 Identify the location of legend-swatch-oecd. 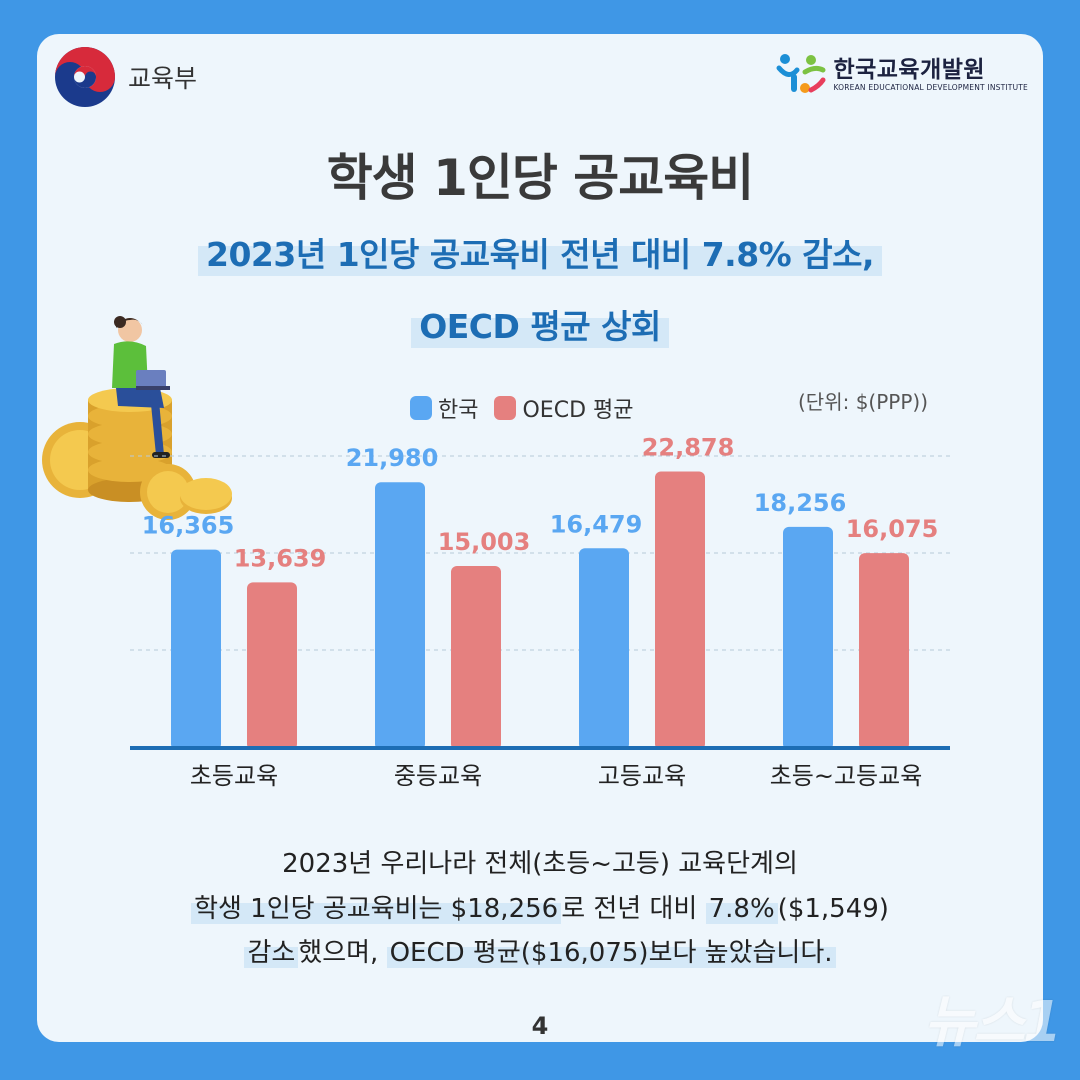
(505, 408).